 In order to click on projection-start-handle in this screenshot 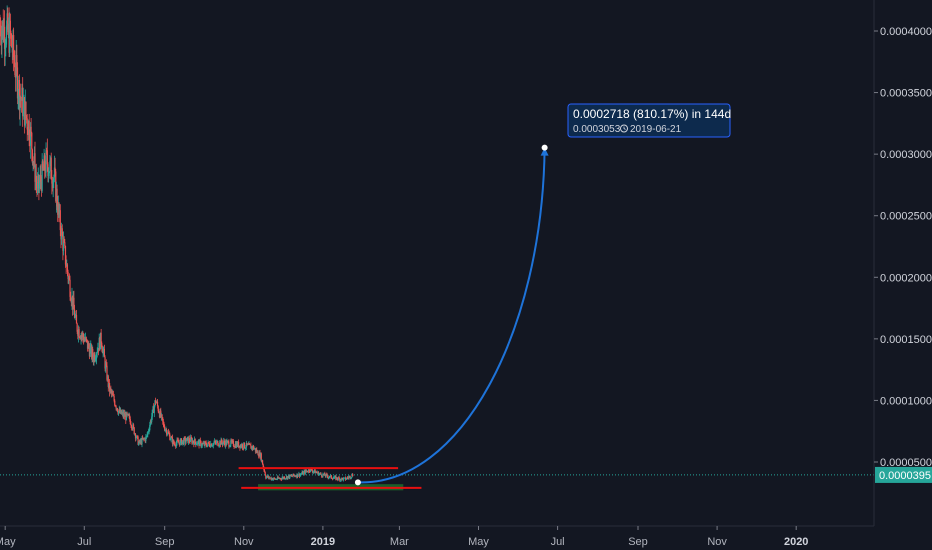, I will do `click(357, 482)`.